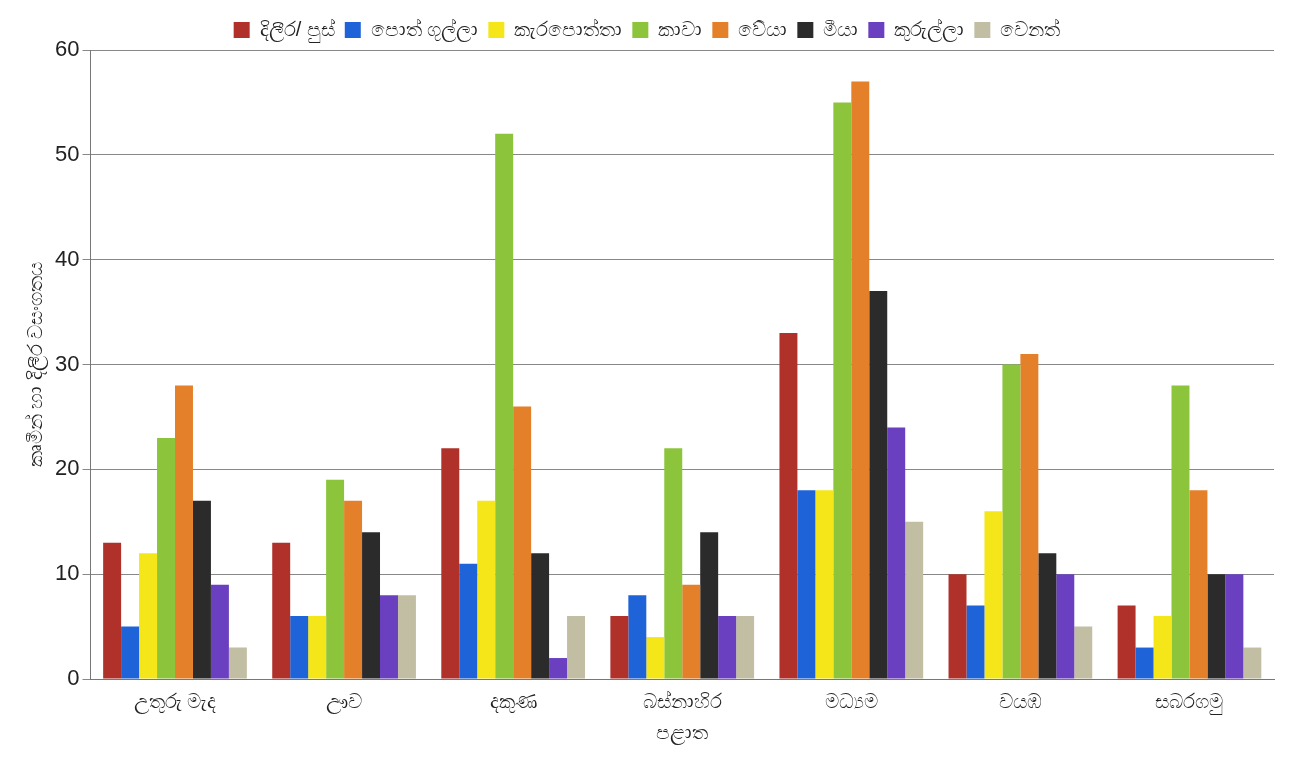 The height and width of the screenshot is (769, 1314). I want to click on legend-label: පොත් ගුල්ලා, so click(424, 29).